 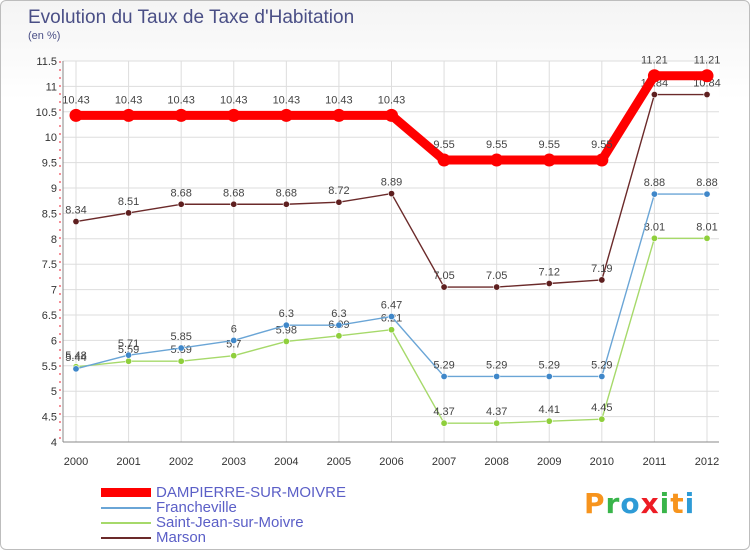 I want to click on y-tick-label: 5, so click(x=54, y=392).